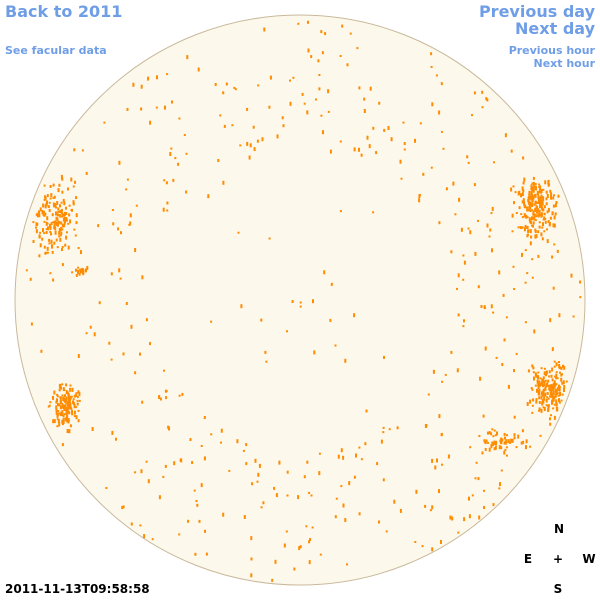 Image resolution: width=600 pixels, height=600 pixels. Describe the element at coordinates (56, 50) in the screenshot. I see `facular-link: See facular data` at that location.